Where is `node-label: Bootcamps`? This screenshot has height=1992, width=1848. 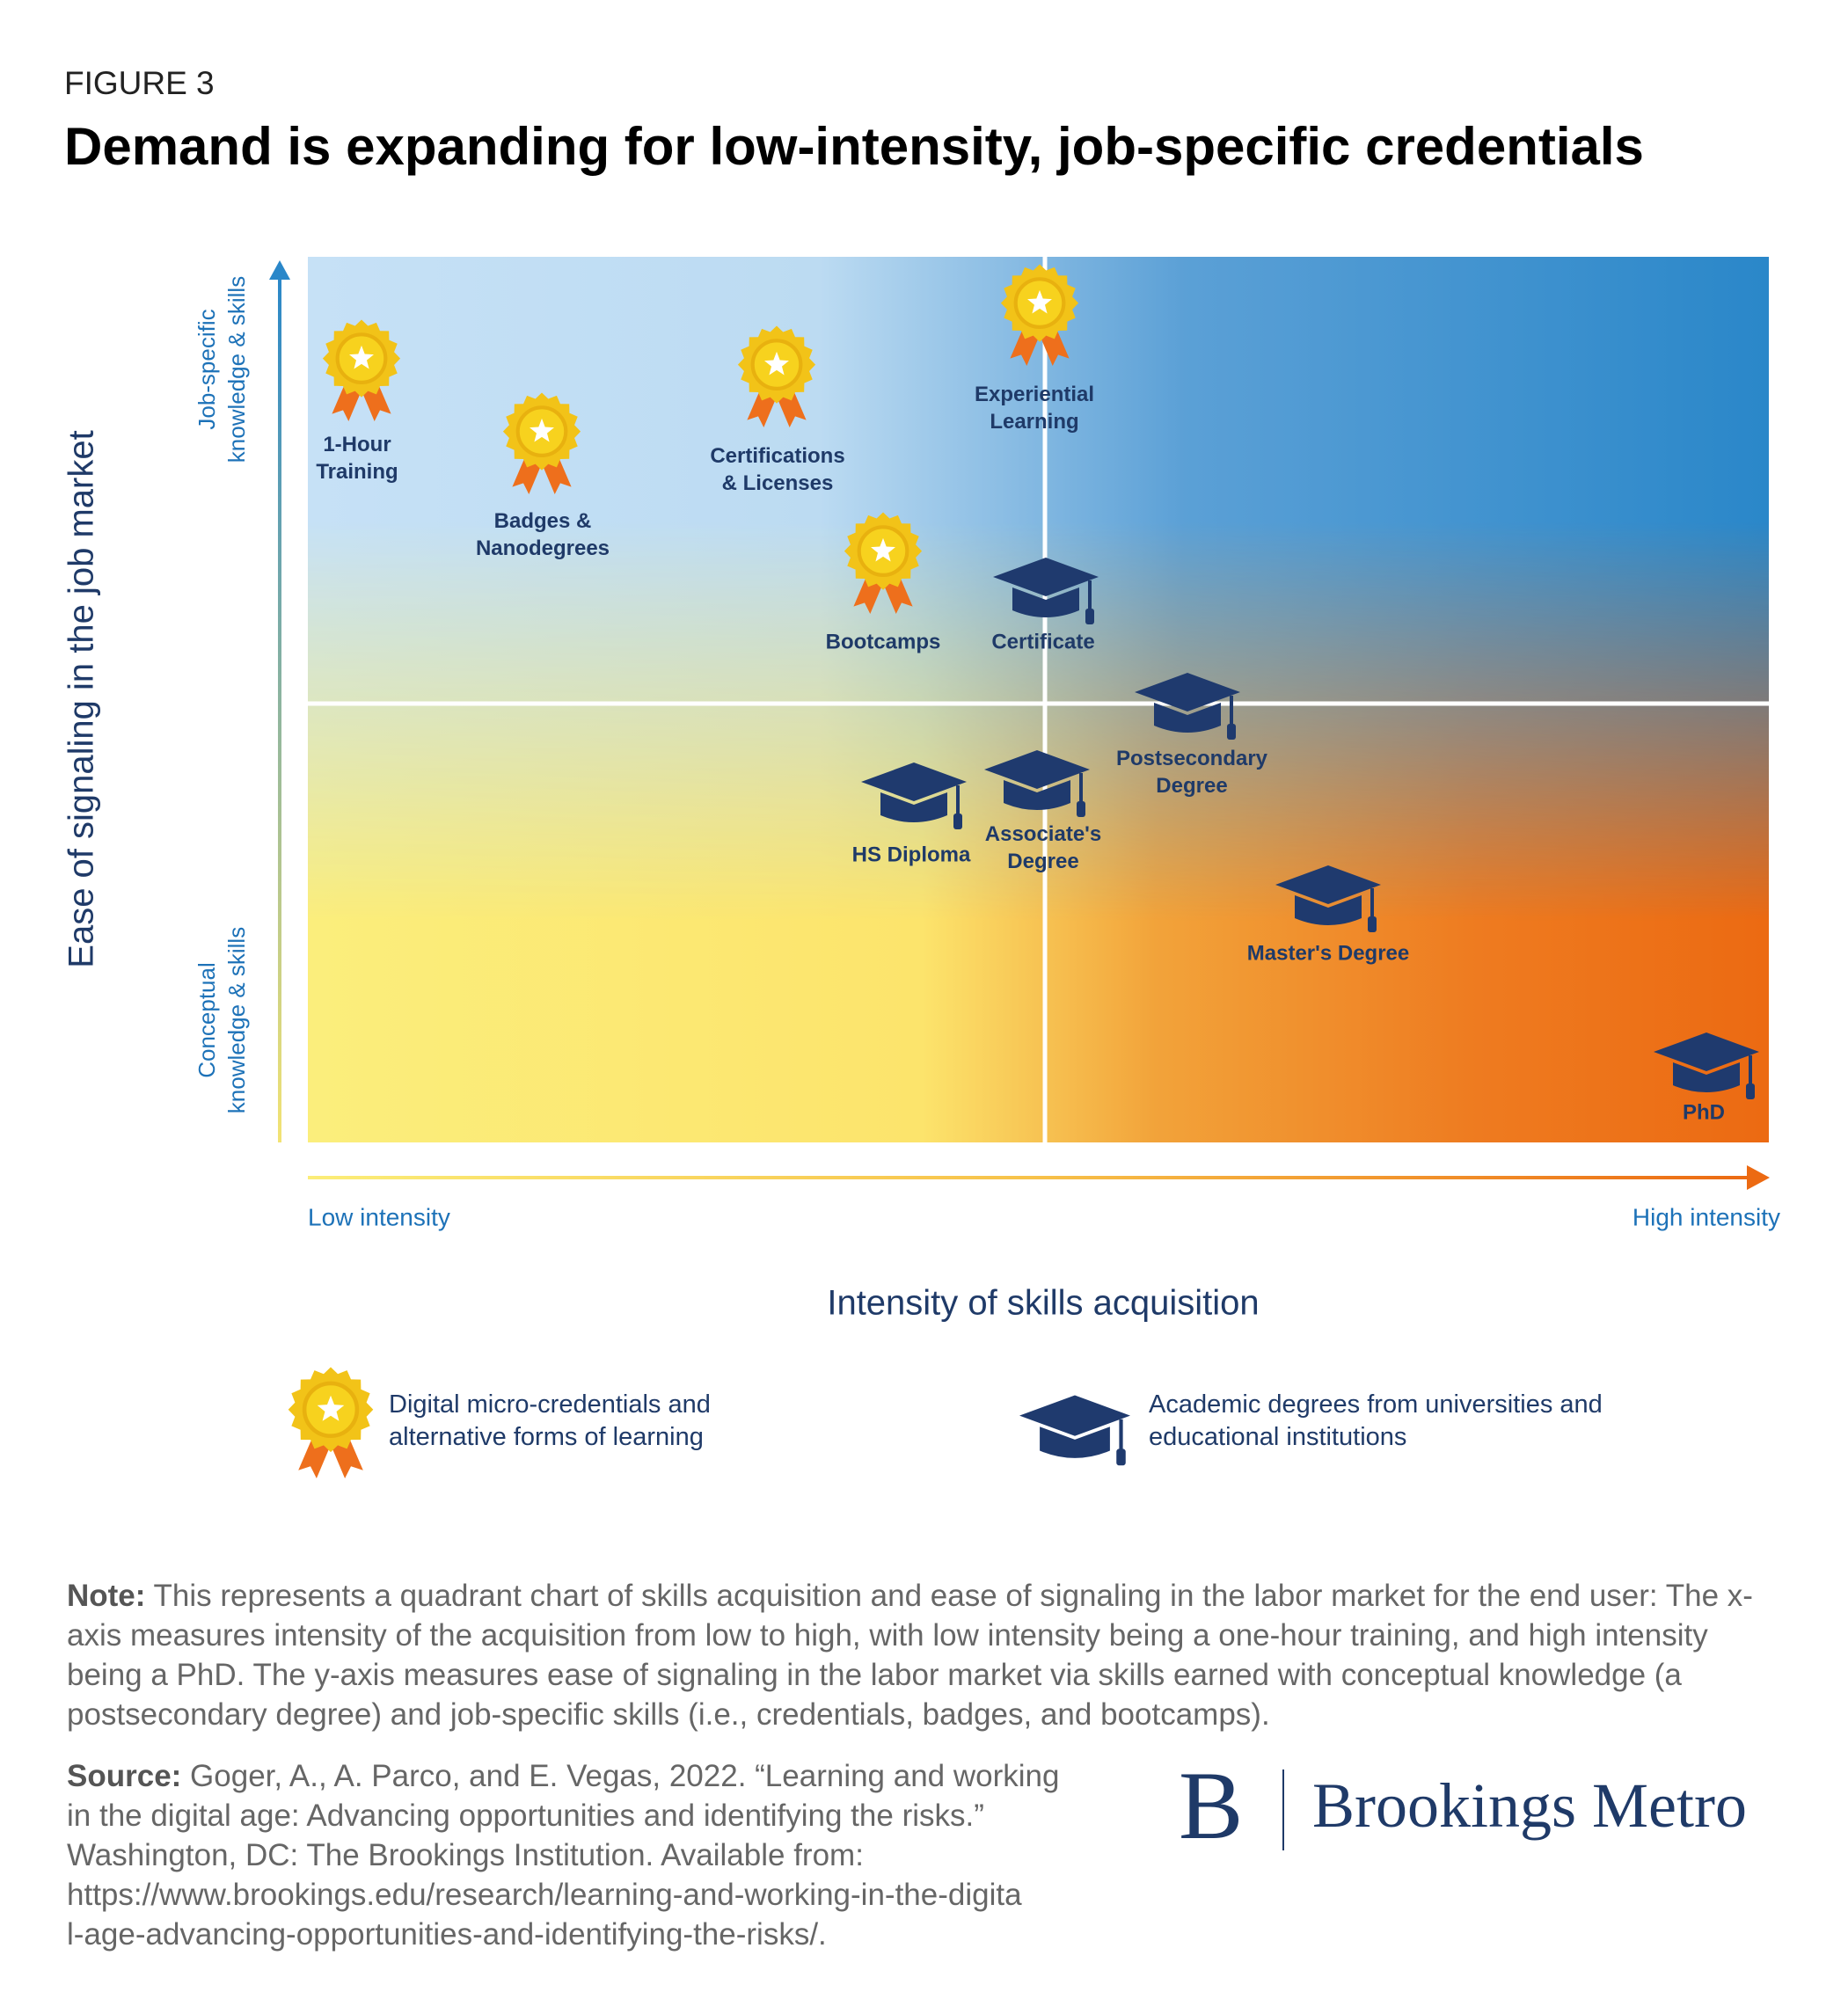
node-label: Bootcamps is located at coordinates (883, 642).